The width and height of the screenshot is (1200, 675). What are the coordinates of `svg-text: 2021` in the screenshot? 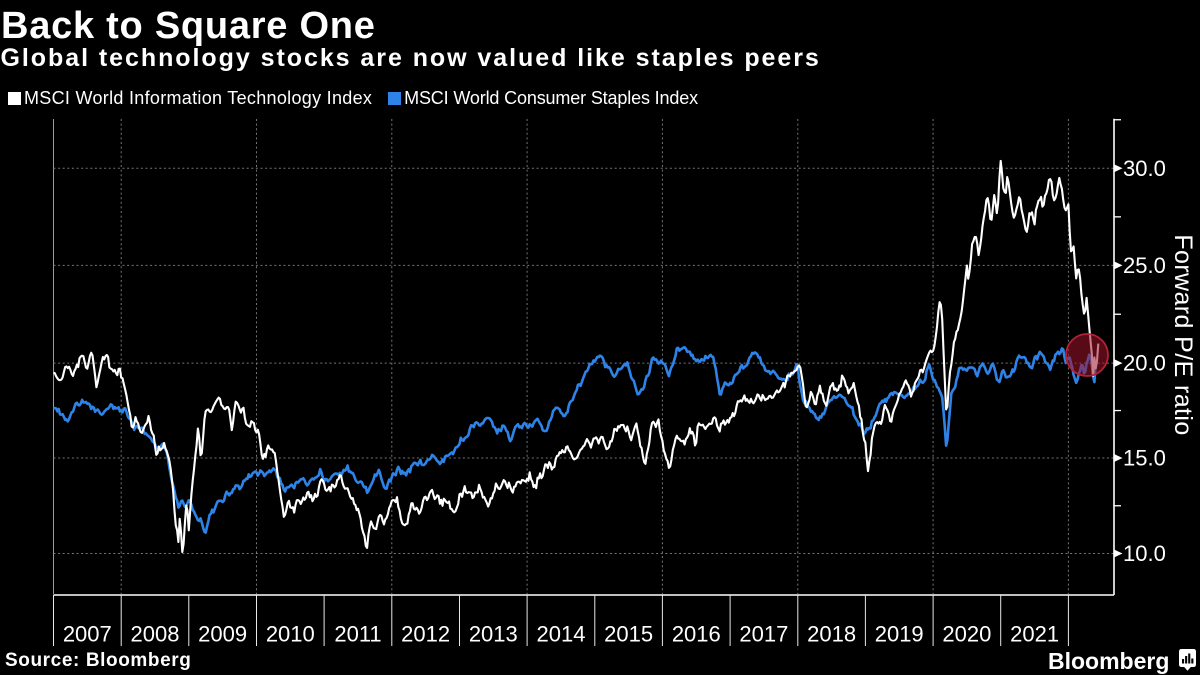 It's located at (1034, 634).